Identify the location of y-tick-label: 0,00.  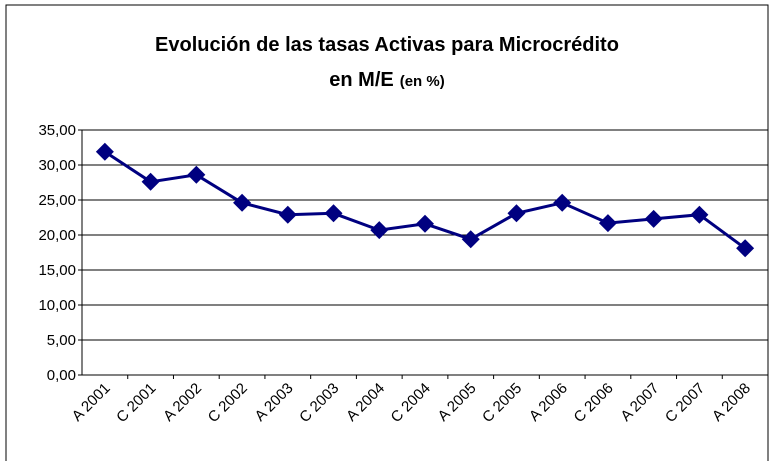
(61, 375).